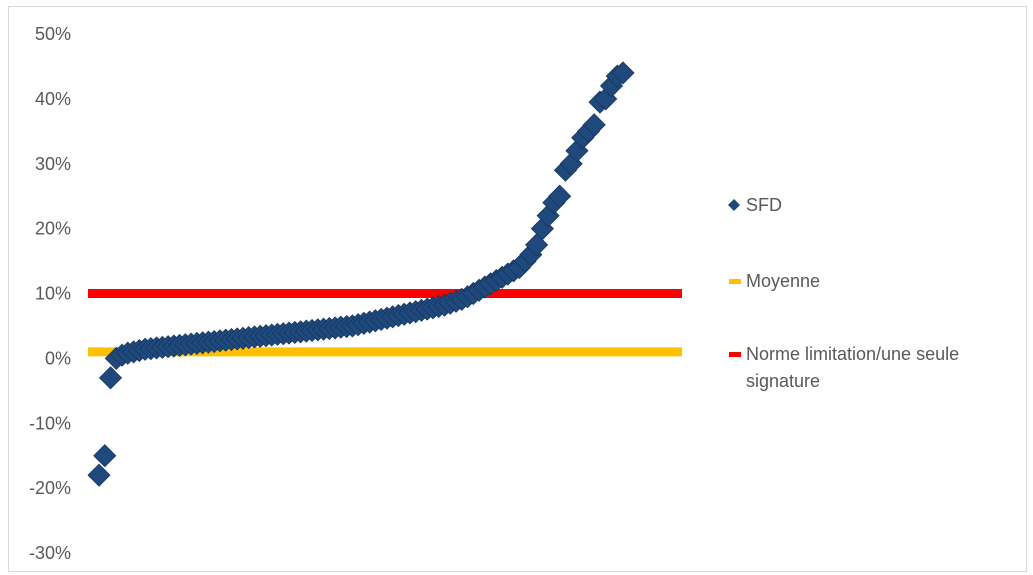  What do you see at coordinates (783, 281) in the screenshot?
I see `legend-label: Moyenne` at bounding box center [783, 281].